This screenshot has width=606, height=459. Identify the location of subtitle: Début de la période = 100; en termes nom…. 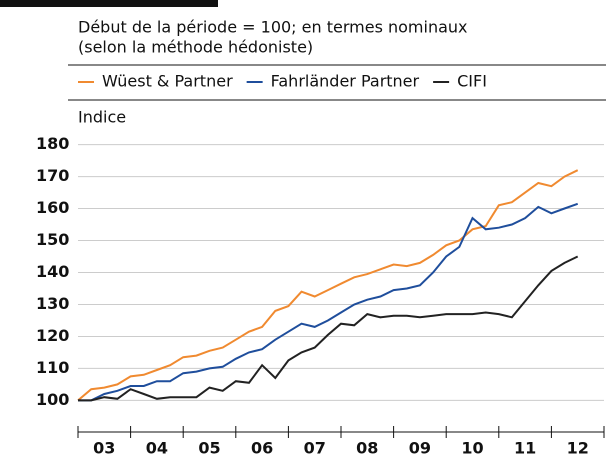
(273, 27).